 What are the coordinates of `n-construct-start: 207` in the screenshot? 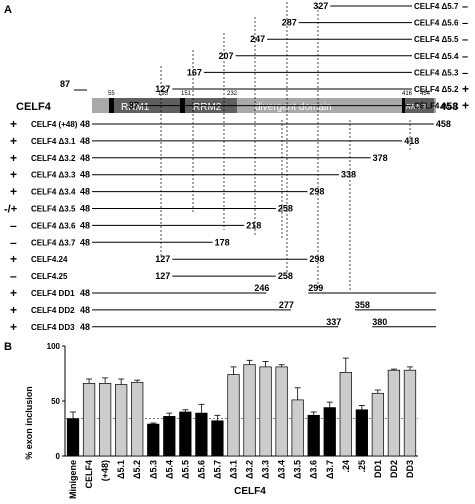 It's located at (225, 56).